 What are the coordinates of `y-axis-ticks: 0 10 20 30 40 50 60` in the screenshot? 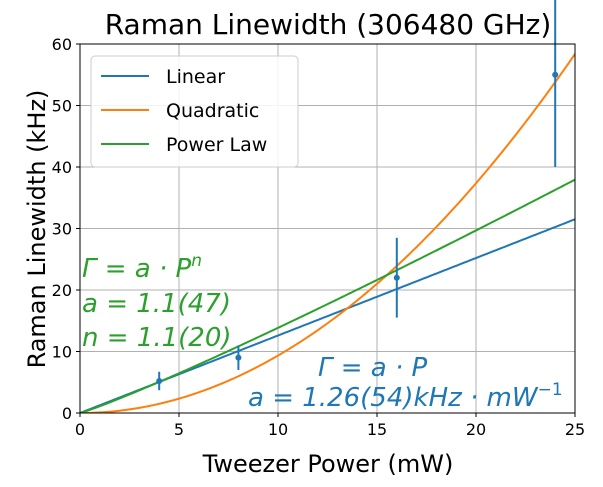 It's located at (66, 229).